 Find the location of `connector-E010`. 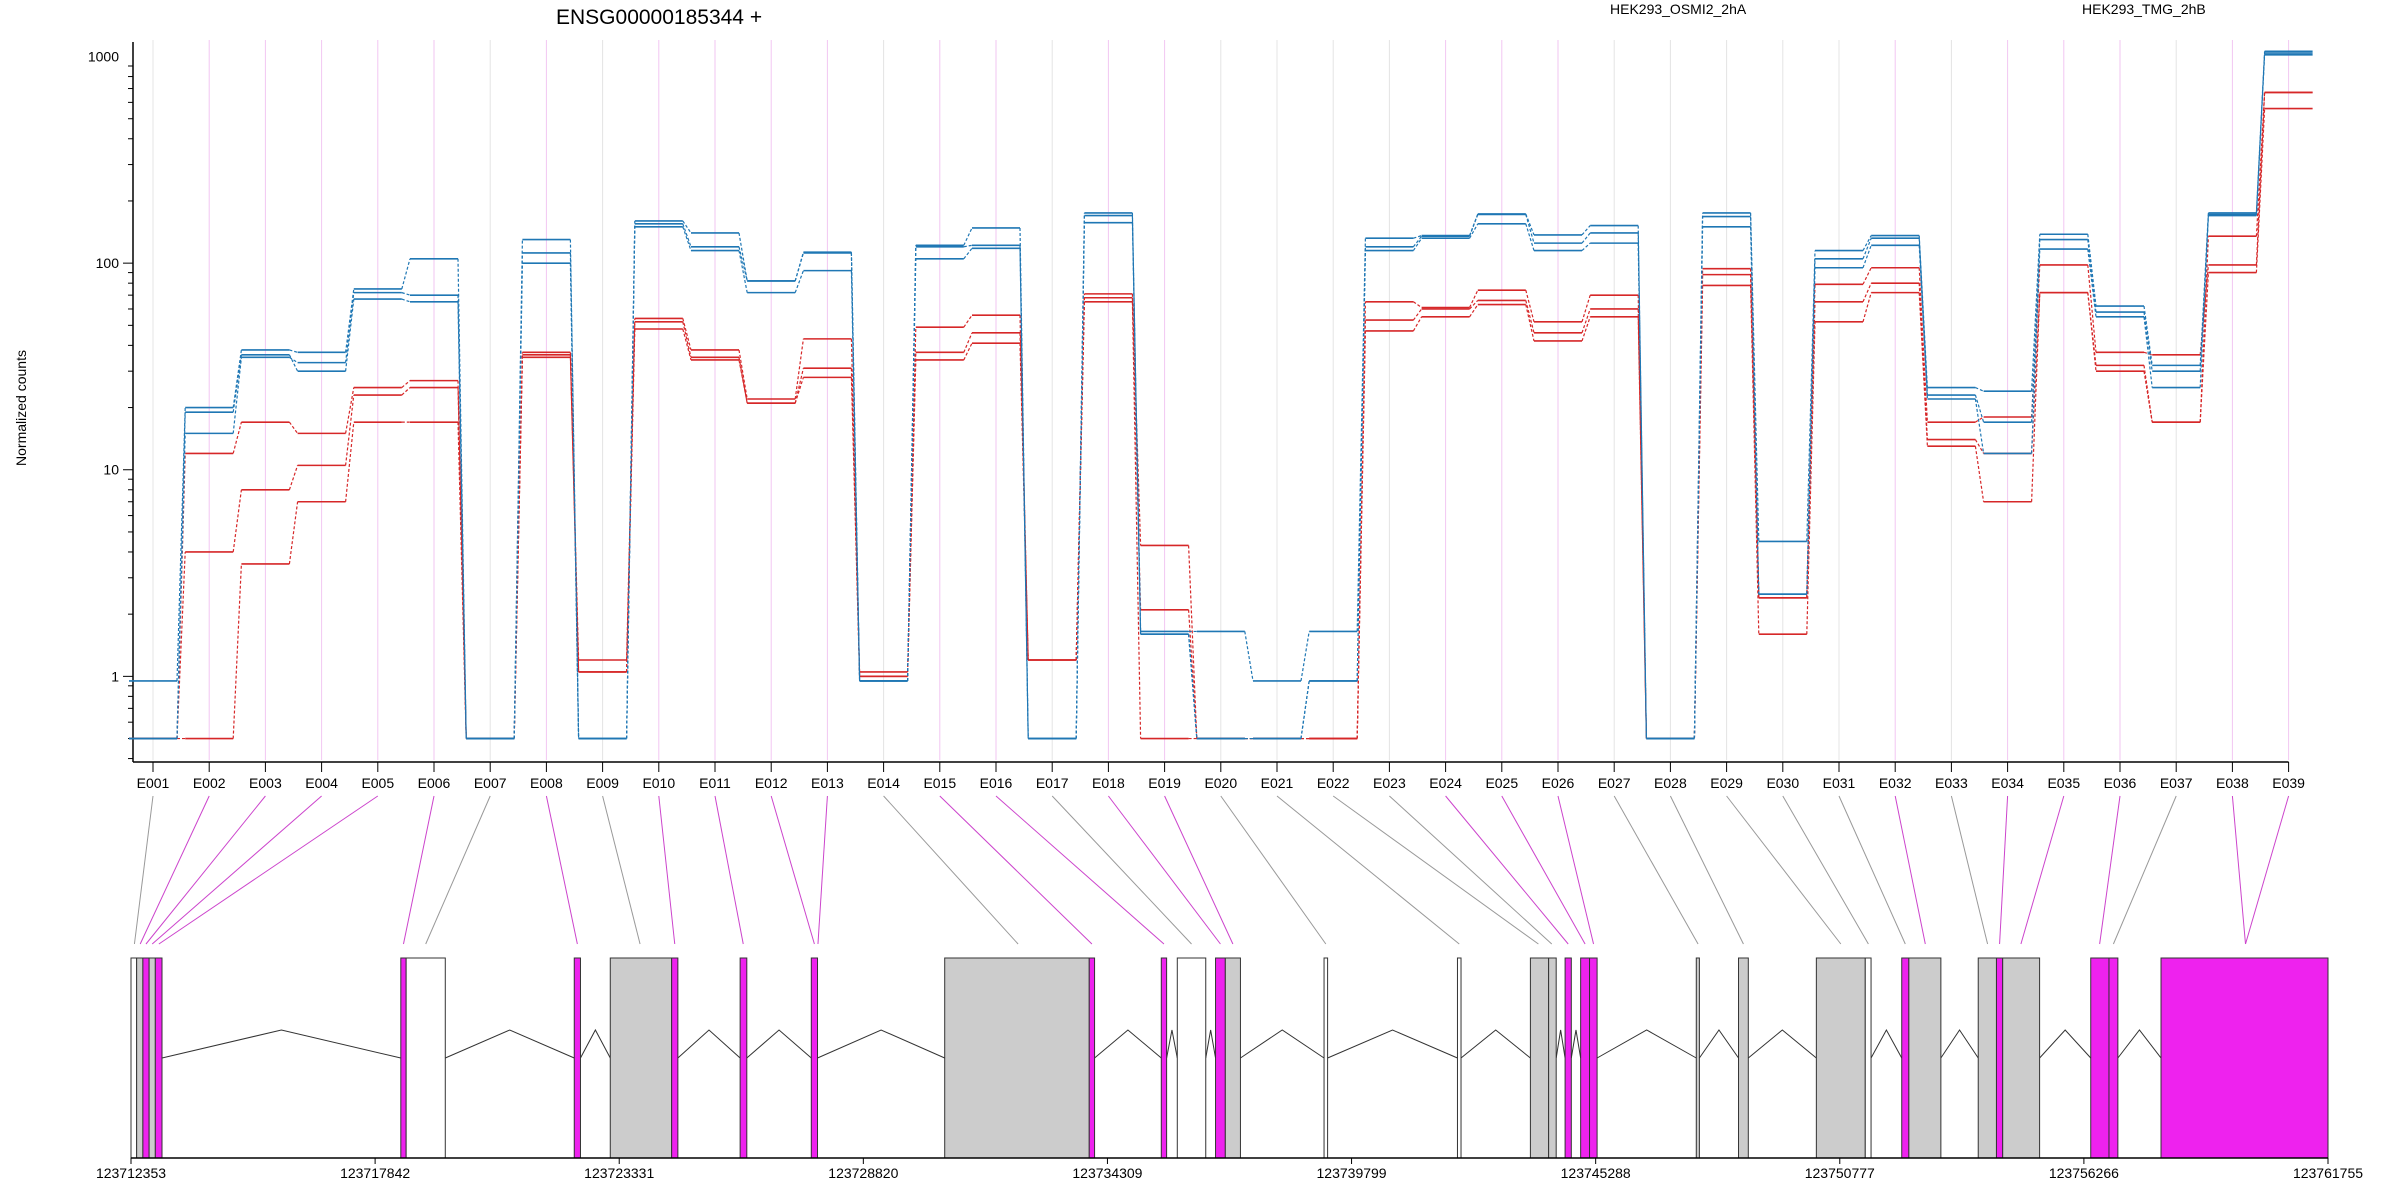

connector-E010 is located at coordinates (667, 870).